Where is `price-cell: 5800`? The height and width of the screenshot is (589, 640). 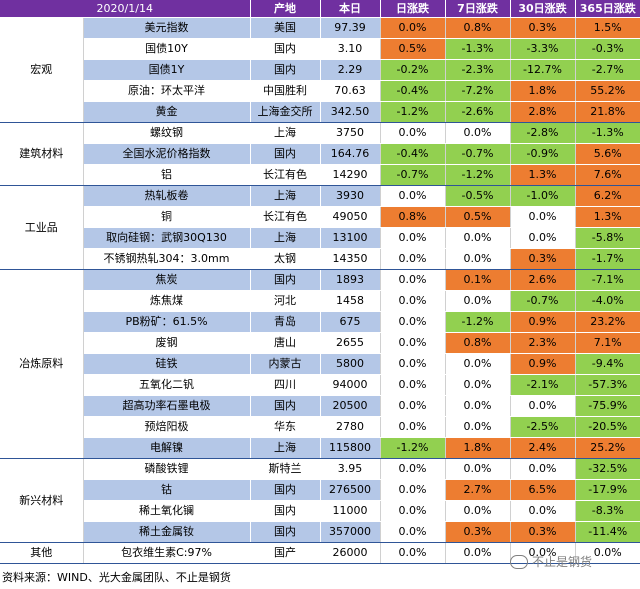 price-cell: 5800 is located at coordinates (349, 364).